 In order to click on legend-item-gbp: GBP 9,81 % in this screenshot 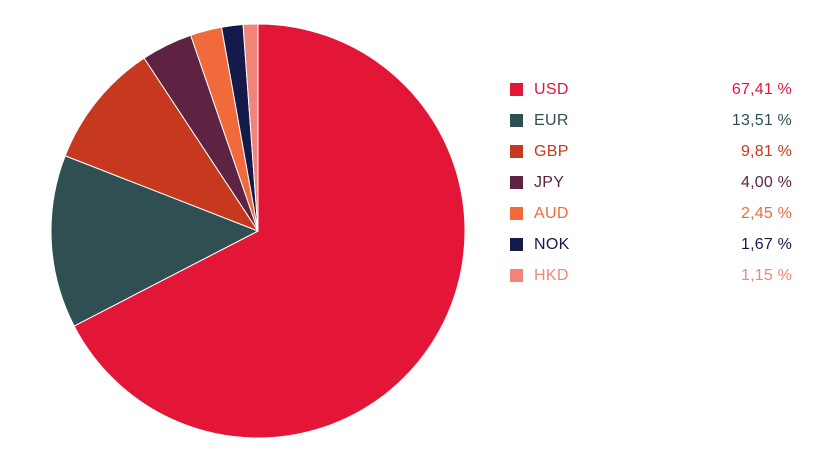, I will do `click(651, 151)`.